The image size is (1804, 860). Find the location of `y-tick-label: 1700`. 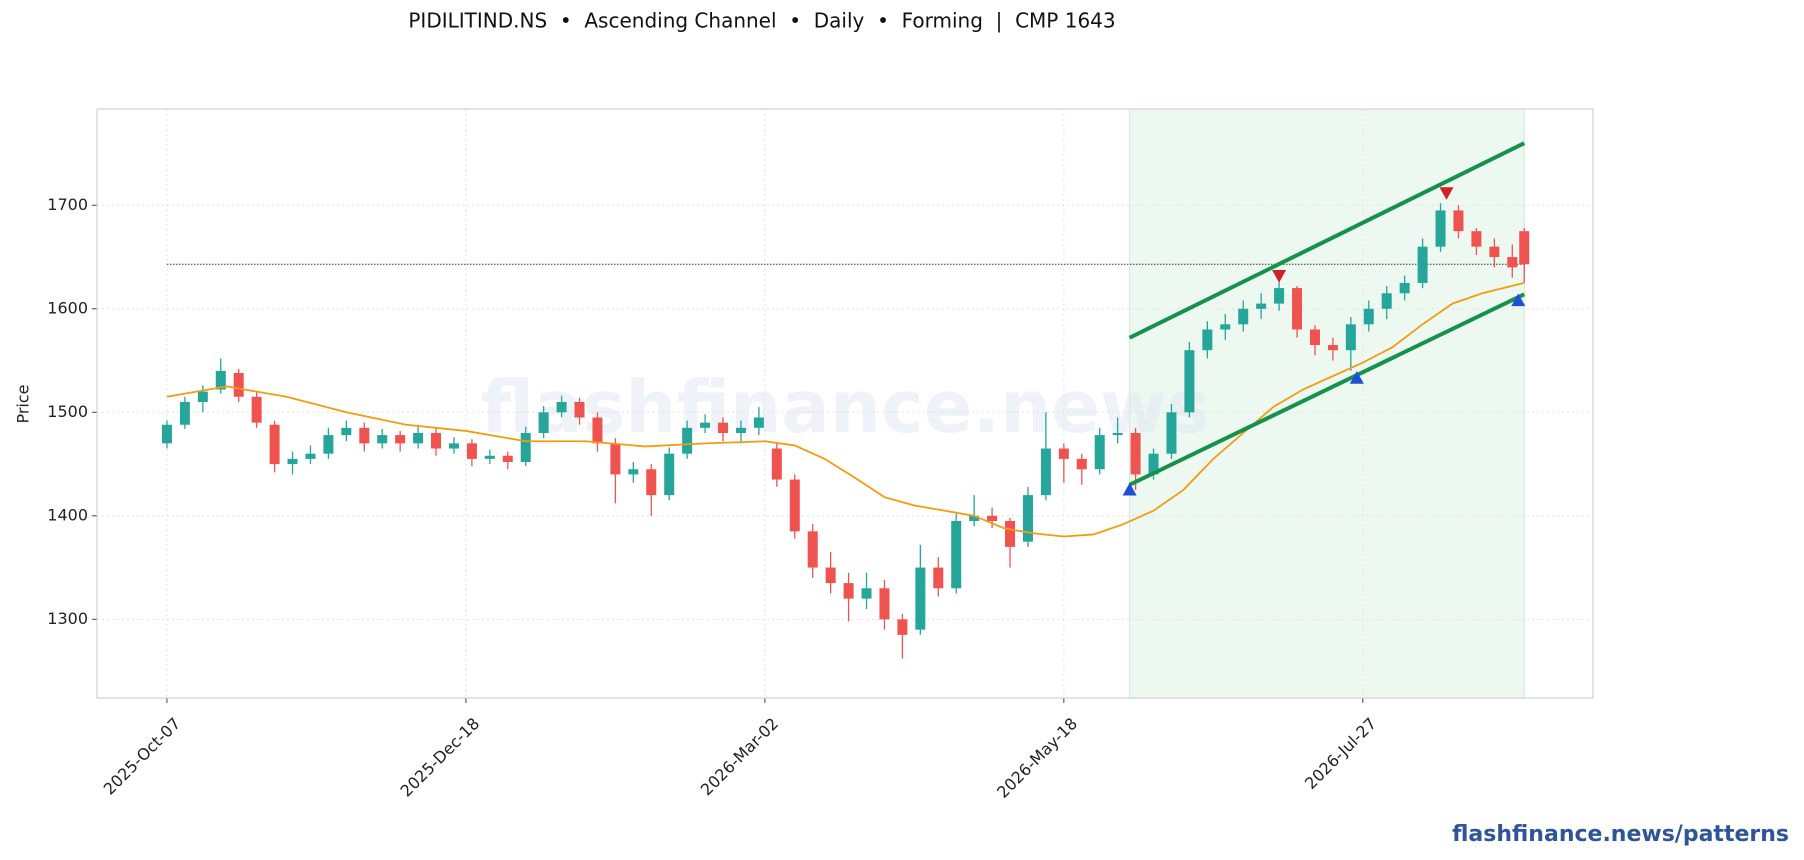

y-tick-label: 1700 is located at coordinates (67, 204).